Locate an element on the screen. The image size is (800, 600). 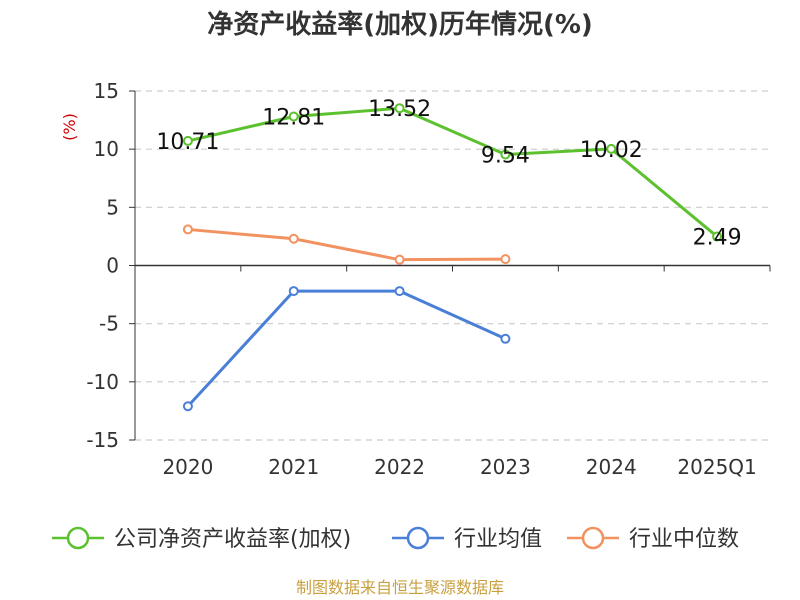
x-tick-label: 2020 is located at coordinates (187, 467).